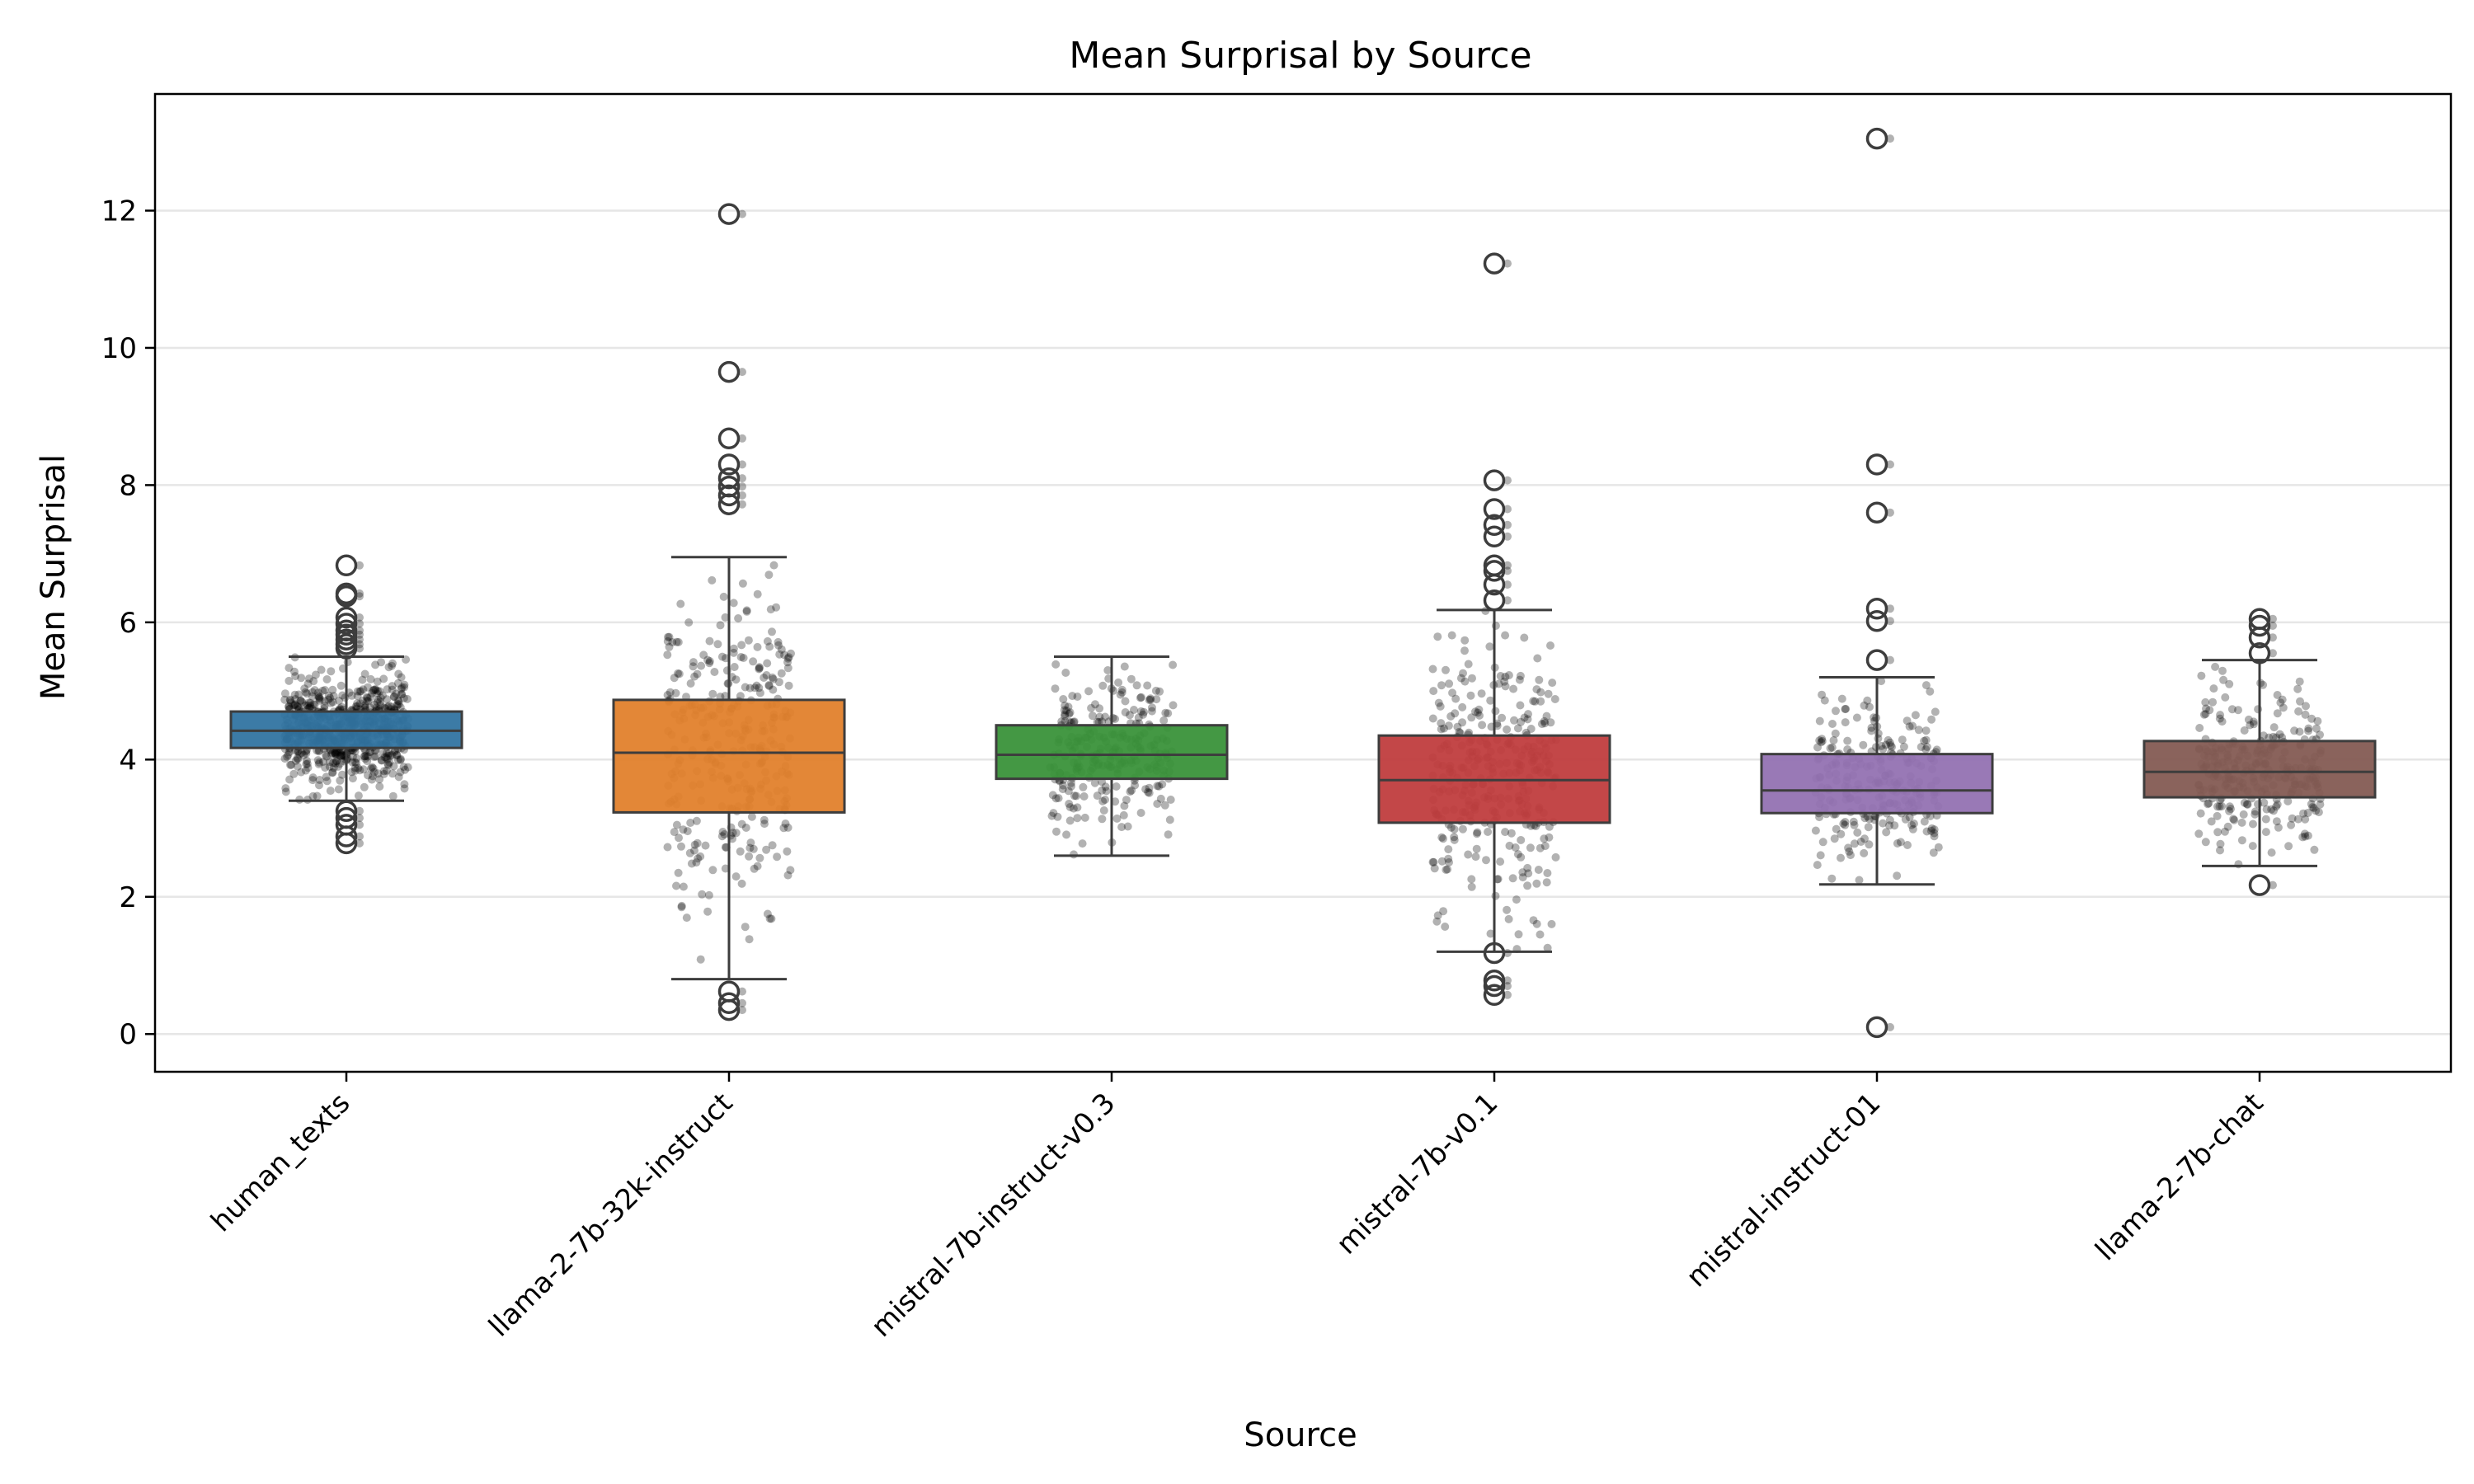 The image size is (2474, 1484). Describe the element at coordinates (1300, 1435) in the screenshot. I see `x-axis-label: Source` at that location.